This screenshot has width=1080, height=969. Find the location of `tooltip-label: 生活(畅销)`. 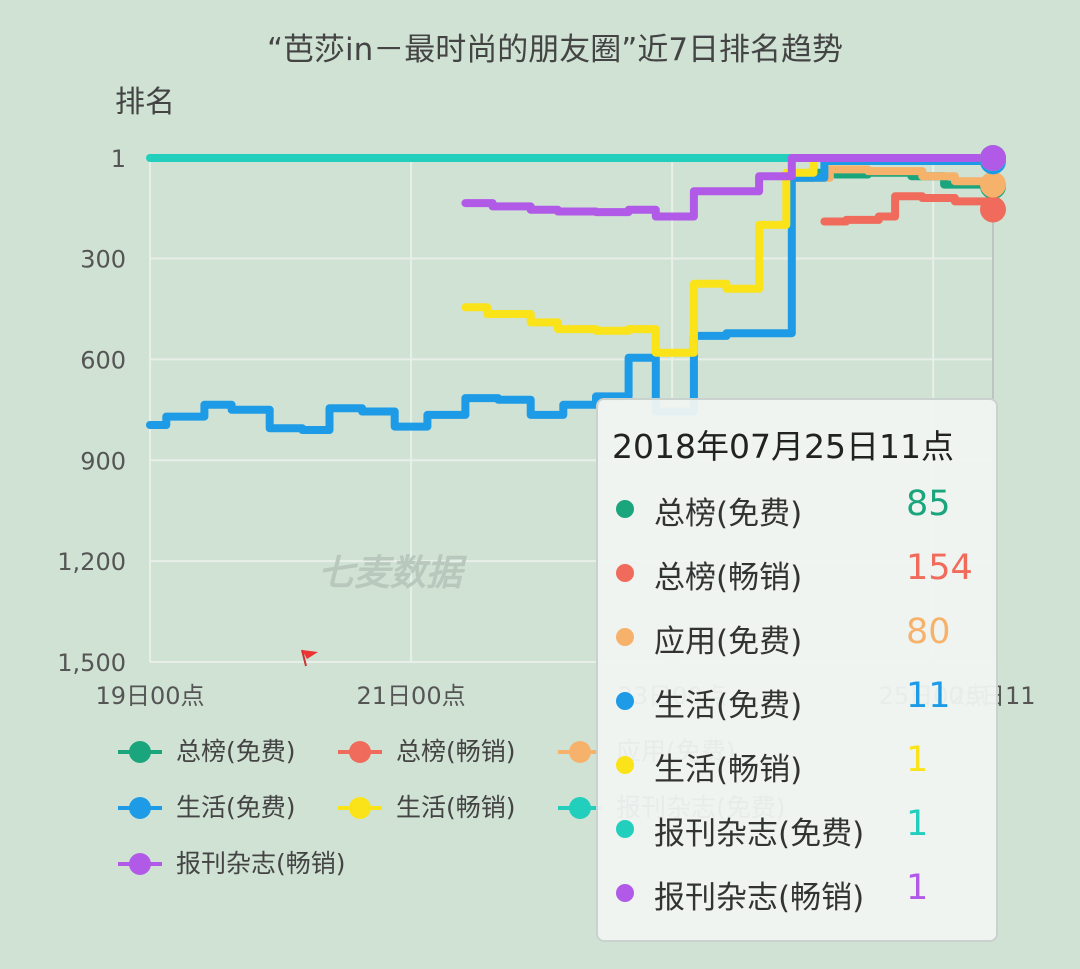

tooltip-label: 生活(畅销) is located at coordinates (728, 770).